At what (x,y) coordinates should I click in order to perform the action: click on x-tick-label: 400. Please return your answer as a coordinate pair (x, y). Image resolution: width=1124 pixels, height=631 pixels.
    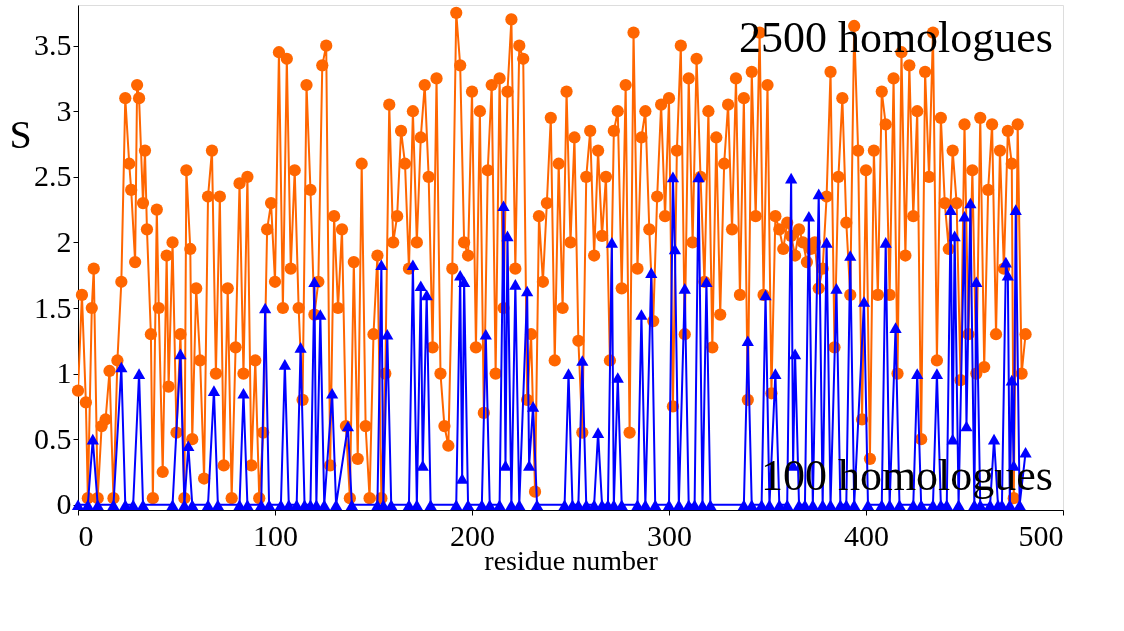
    Looking at the image, I should click on (866, 535).